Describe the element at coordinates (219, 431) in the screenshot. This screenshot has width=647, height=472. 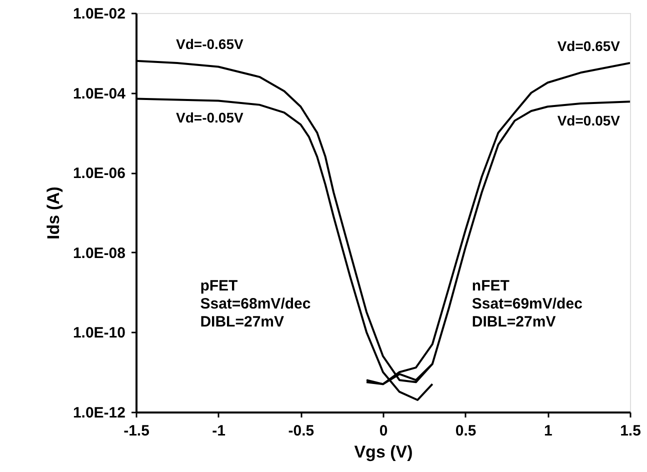
I see `x-tick-label: -1` at that location.